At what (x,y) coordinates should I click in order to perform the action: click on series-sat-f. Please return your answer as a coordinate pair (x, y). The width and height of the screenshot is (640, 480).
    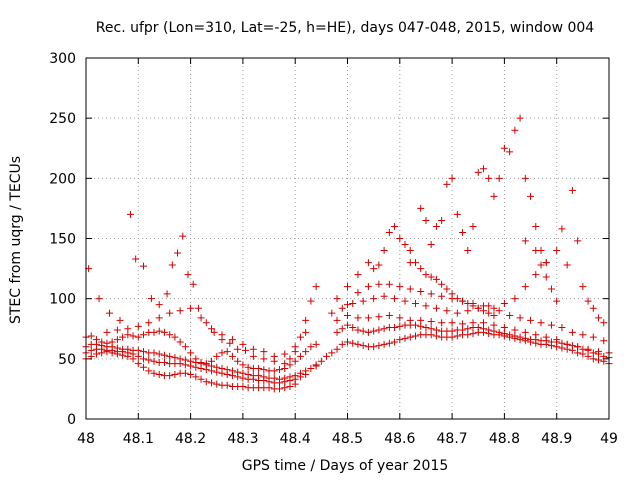
    Looking at the image, I should click on (206, 332).